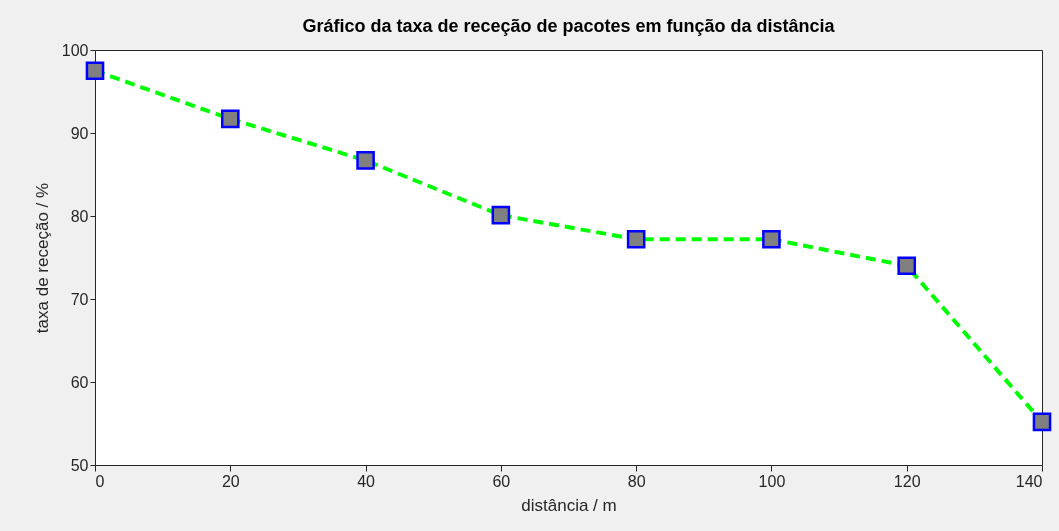 This screenshot has height=531, width=1059. Describe the element at coordinates (569, 26) in the screenshot. I see `chart-title: Gráfico da taxa de receção de pacotes em função da distância` at that location.